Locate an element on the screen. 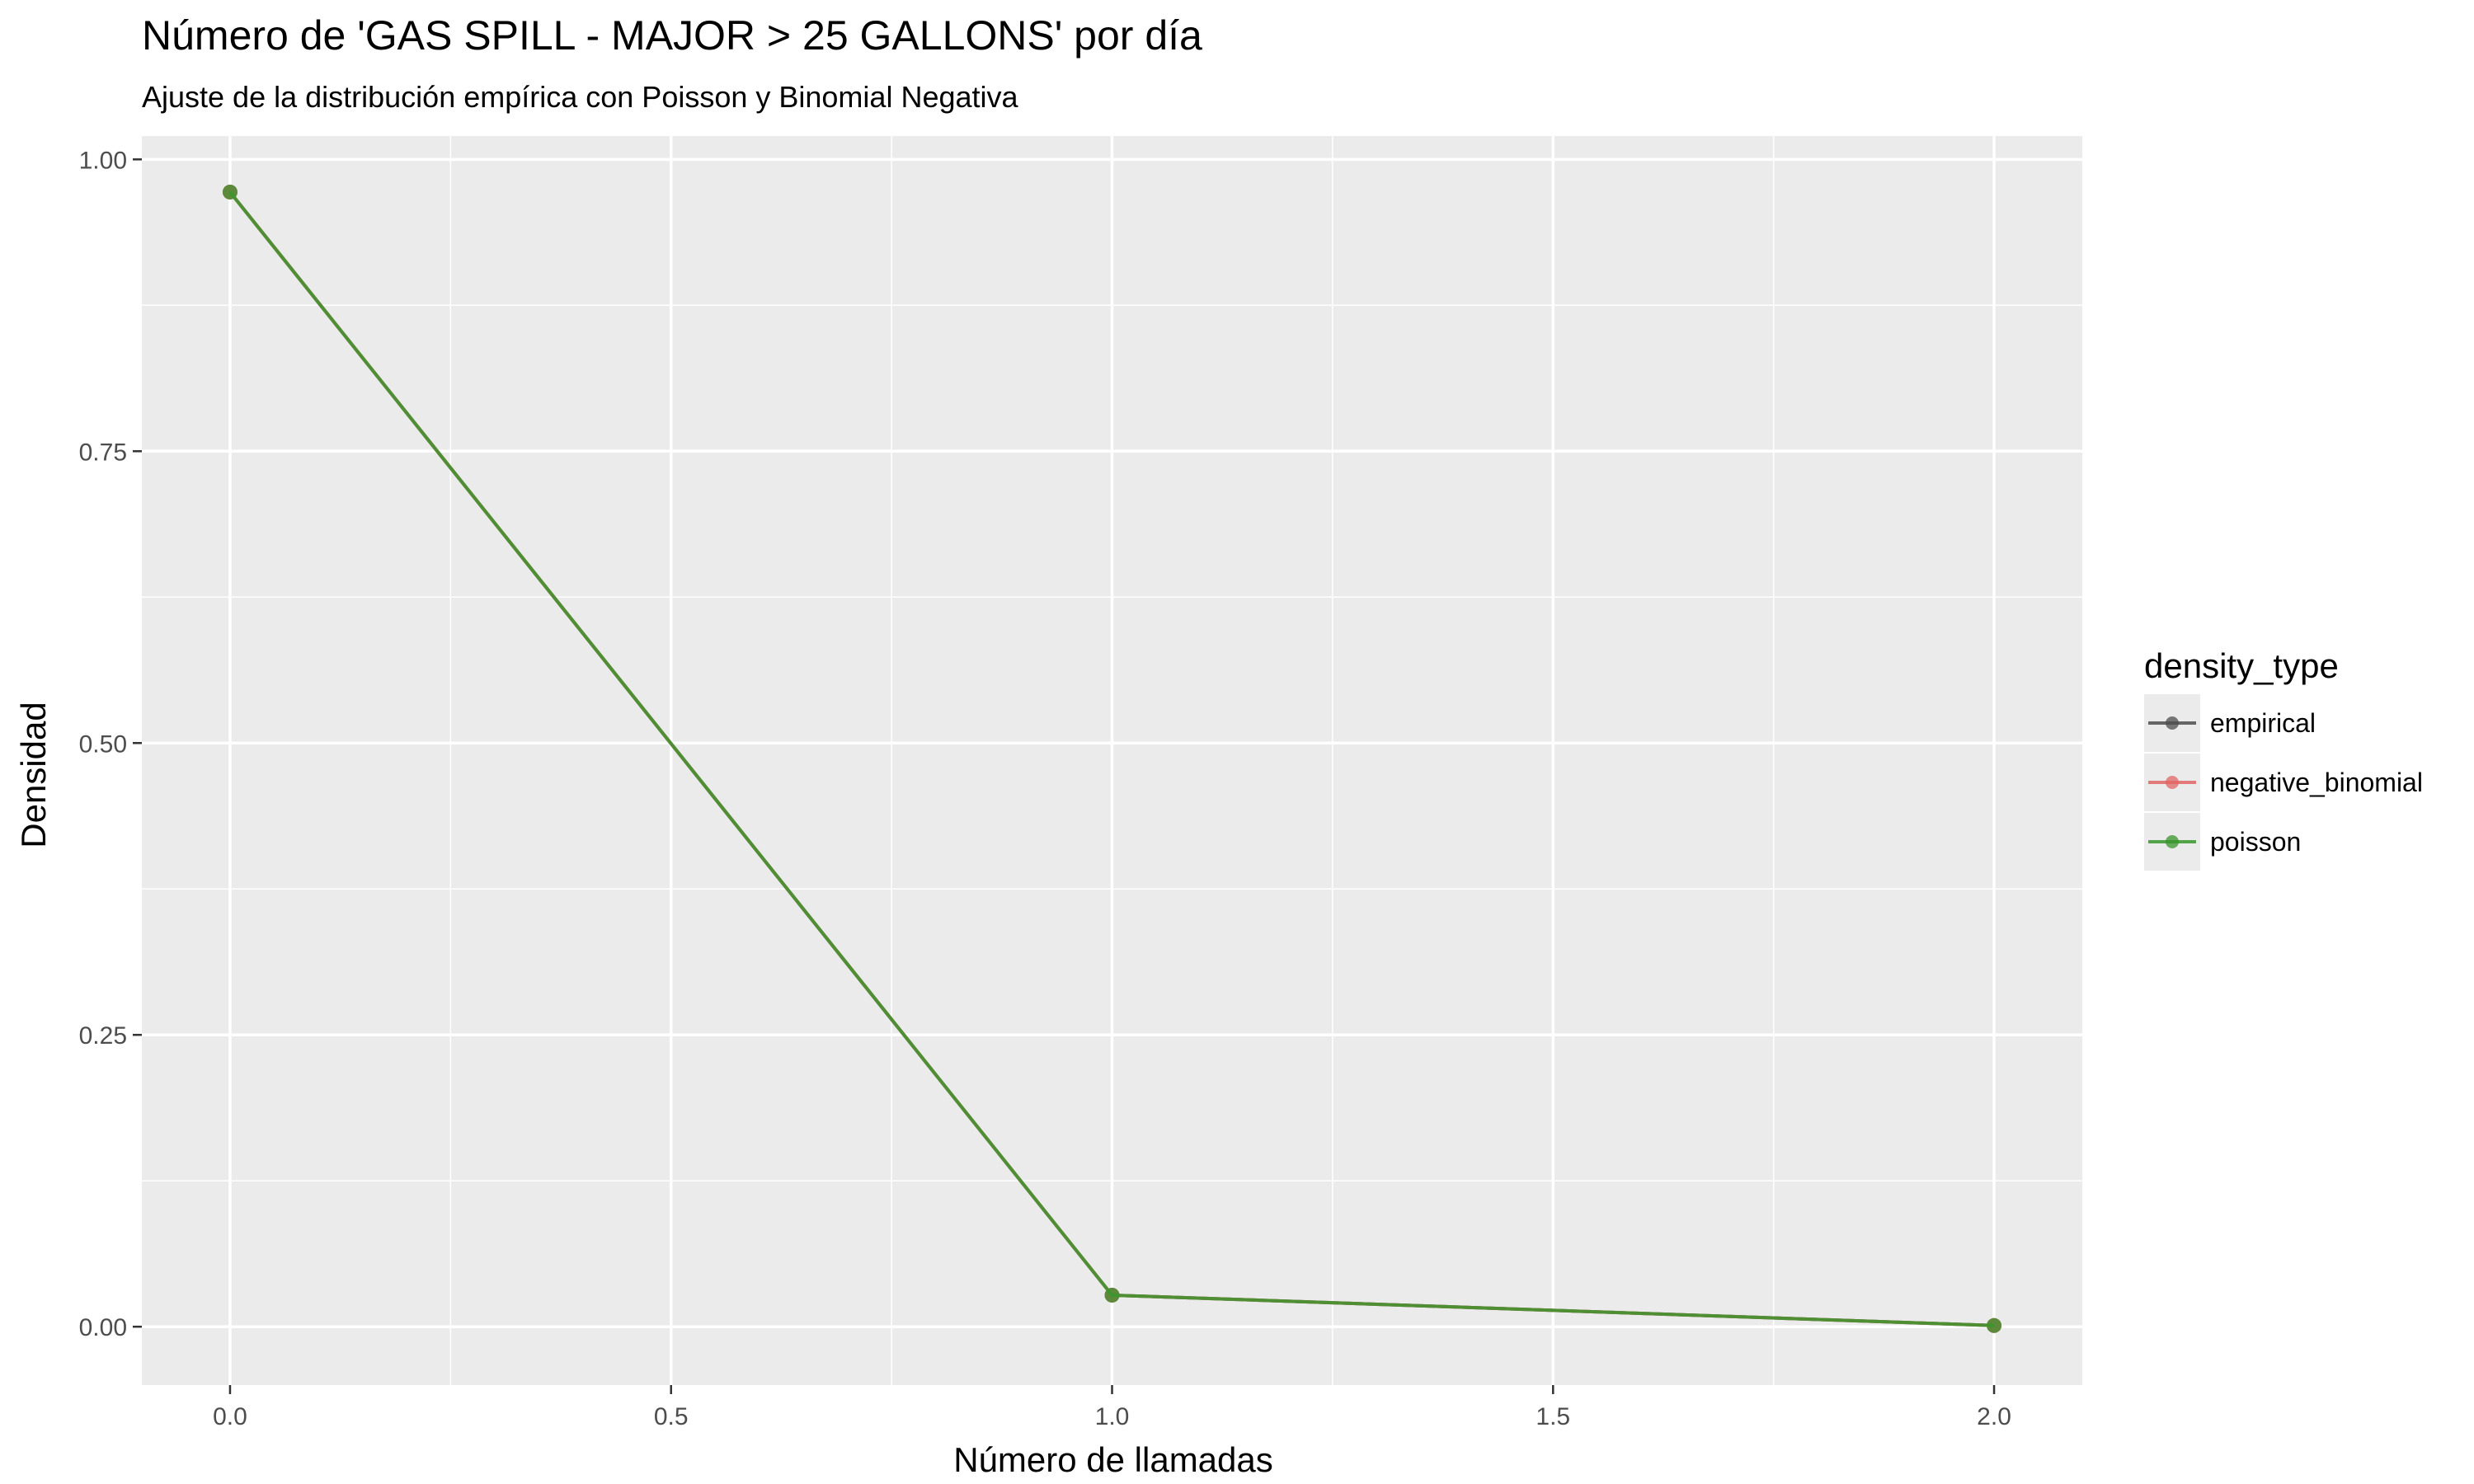 Image resolution: width=2474 pixels, height=1484 pixels. y-tick-label: 0.25 is located at coordinates (103, 1036).